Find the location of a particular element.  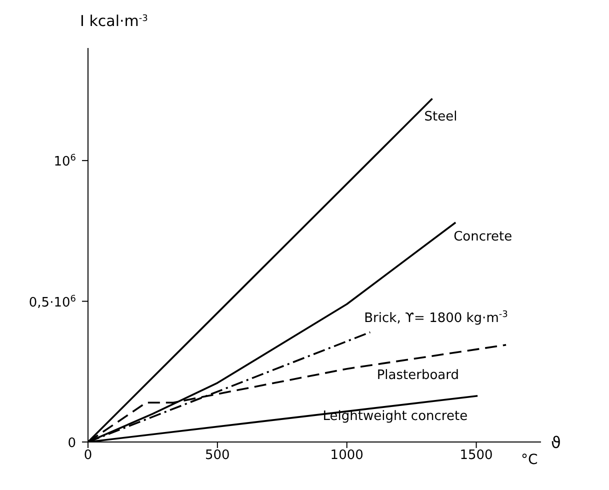

x-tick-label: 0 is located at coordinates (88, 456).